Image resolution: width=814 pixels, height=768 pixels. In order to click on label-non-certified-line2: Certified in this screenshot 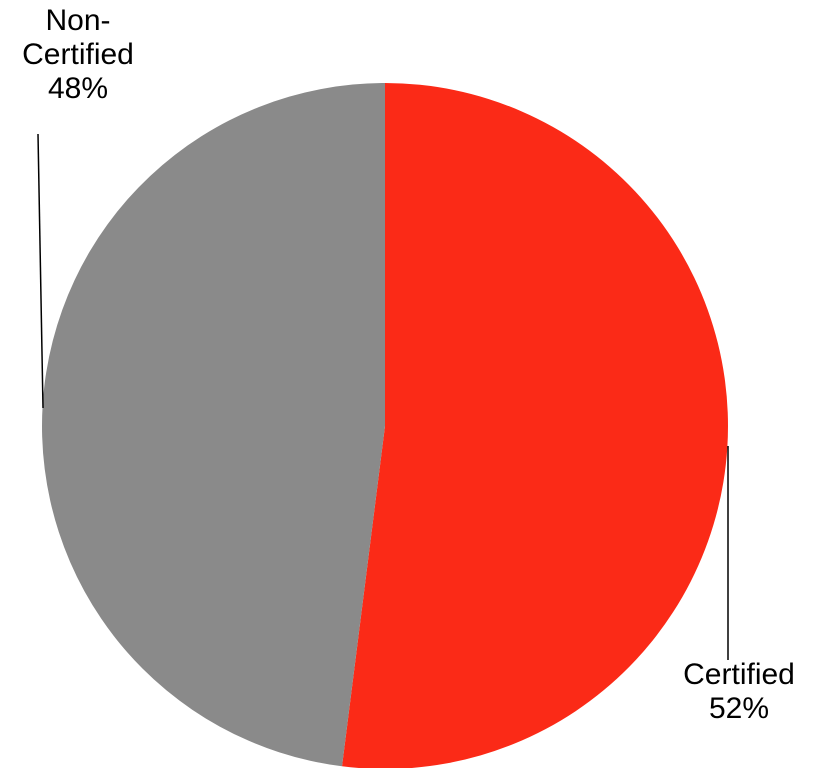, I will do `click(78, 54)`.